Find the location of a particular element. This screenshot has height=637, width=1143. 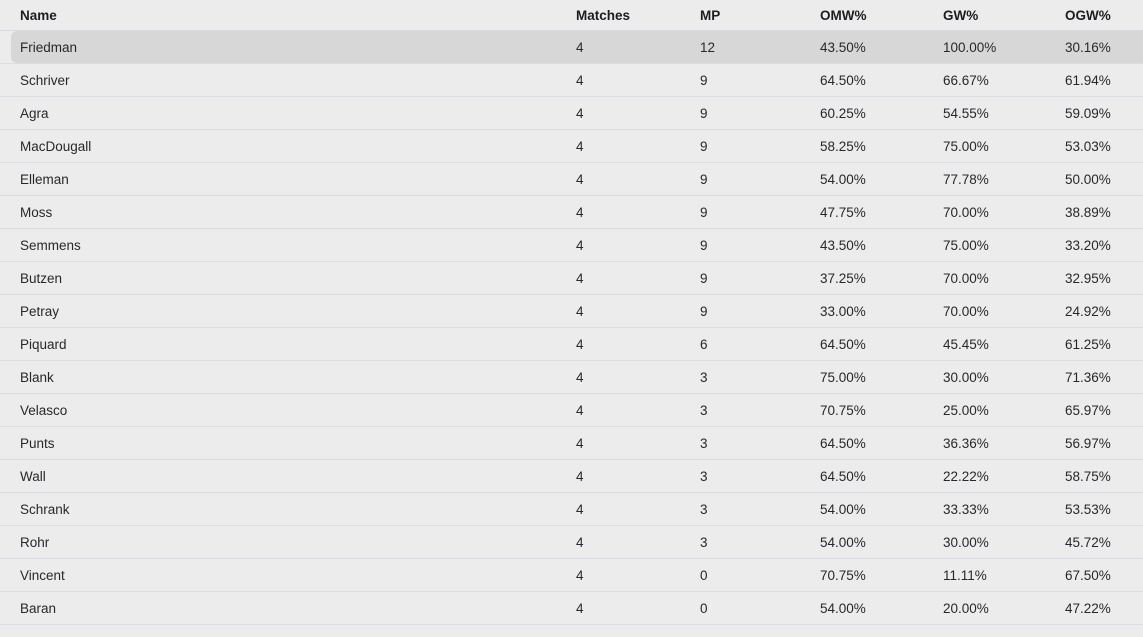

cell-gw: 66.67% is located at coordinates (966, 80).